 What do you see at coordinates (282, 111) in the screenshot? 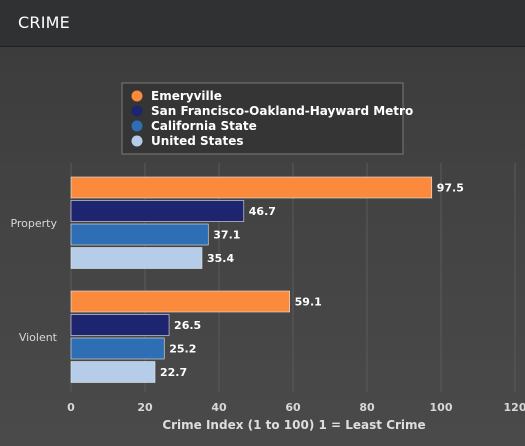
I see `legend-label: San Francisco-Oakland-Hayward Metro` at bounding box center [282, 111].